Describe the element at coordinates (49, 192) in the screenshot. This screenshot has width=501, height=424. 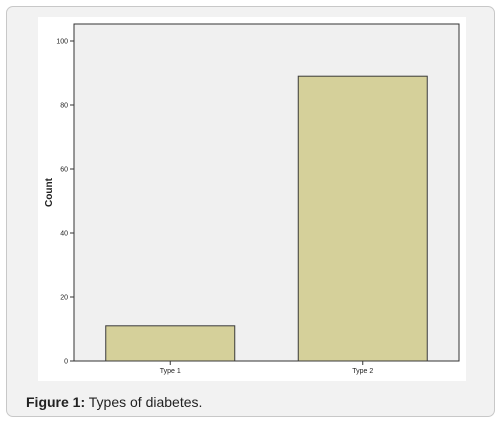
I see `y-axis-title: Count` at that location.